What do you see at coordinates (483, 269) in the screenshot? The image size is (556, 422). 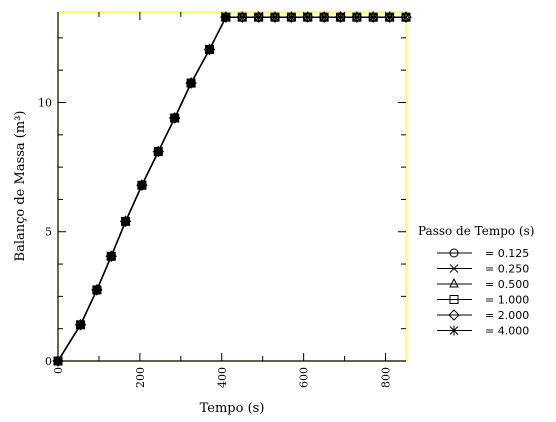 I see `legend-item: = 0.250` at bounding box center [483, 269].